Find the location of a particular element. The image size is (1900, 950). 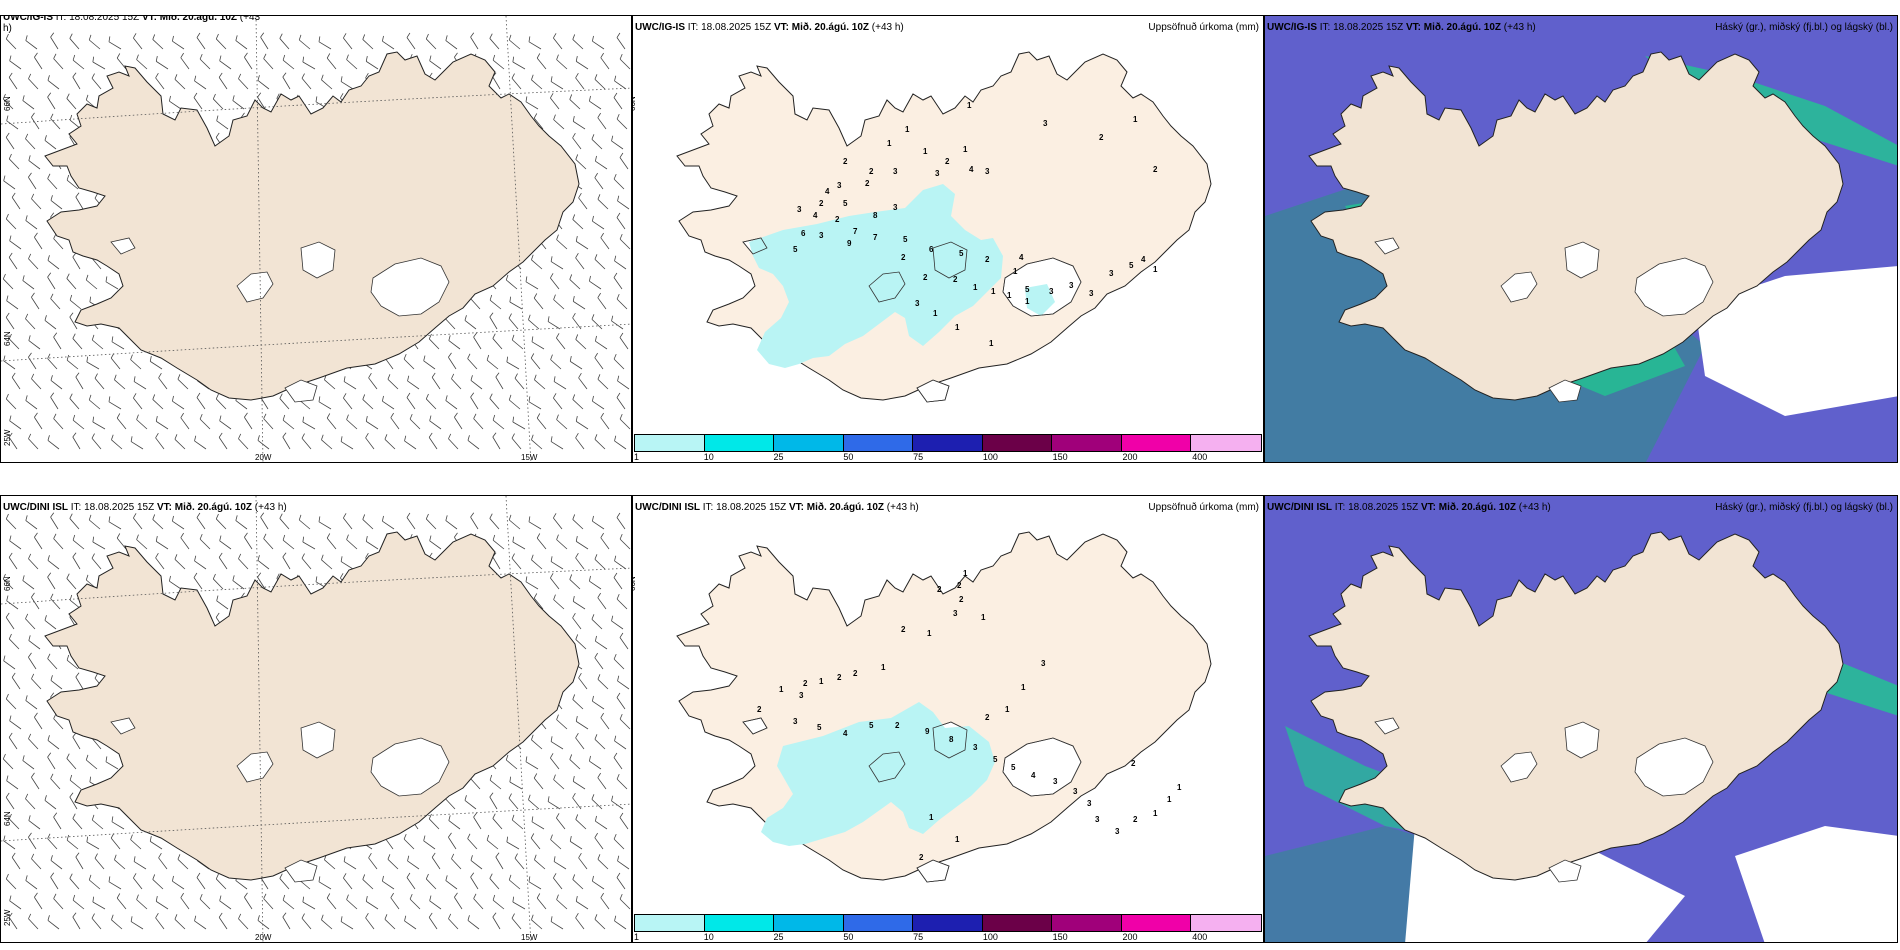

colorbar-tick-label: 10 is located at coordinates (708, 937).